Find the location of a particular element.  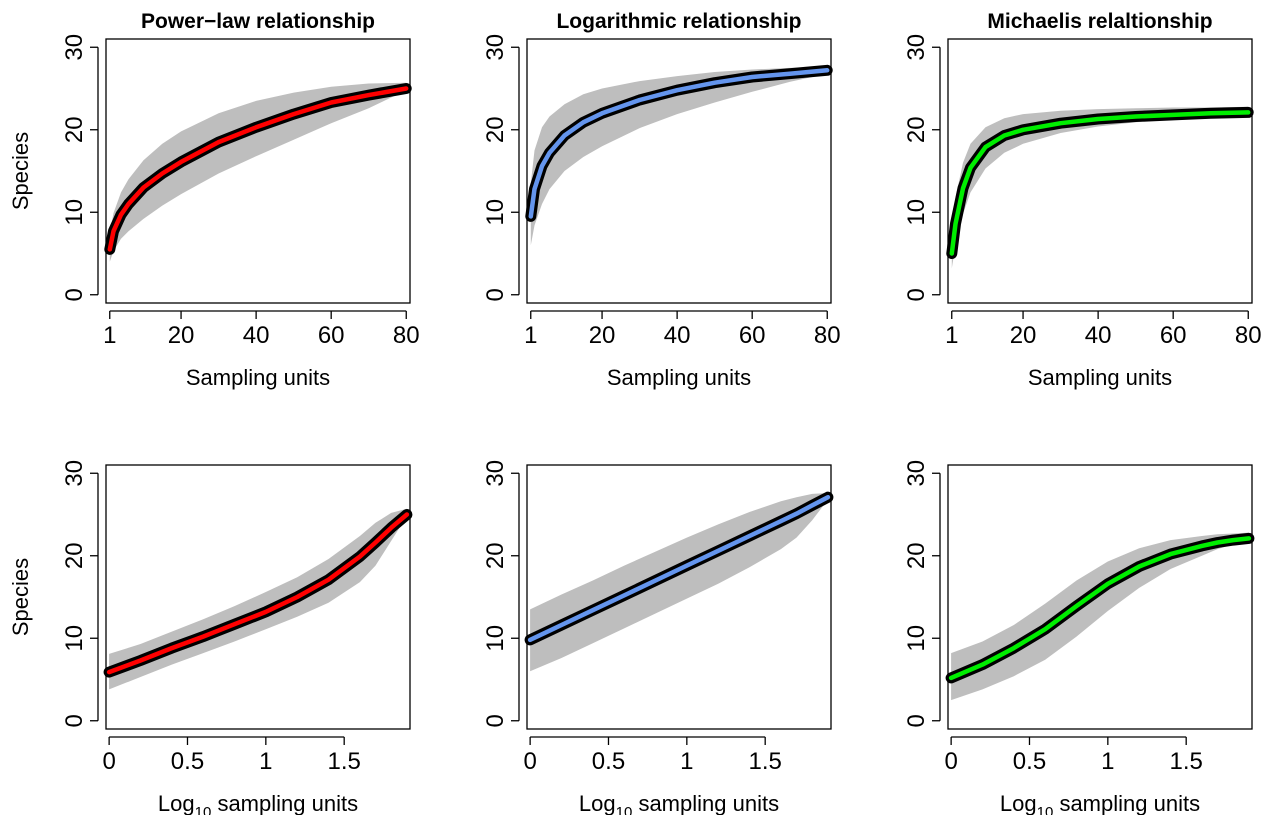

panel-title: Michaelis relaltionship is located at coordinates (1099, 21).